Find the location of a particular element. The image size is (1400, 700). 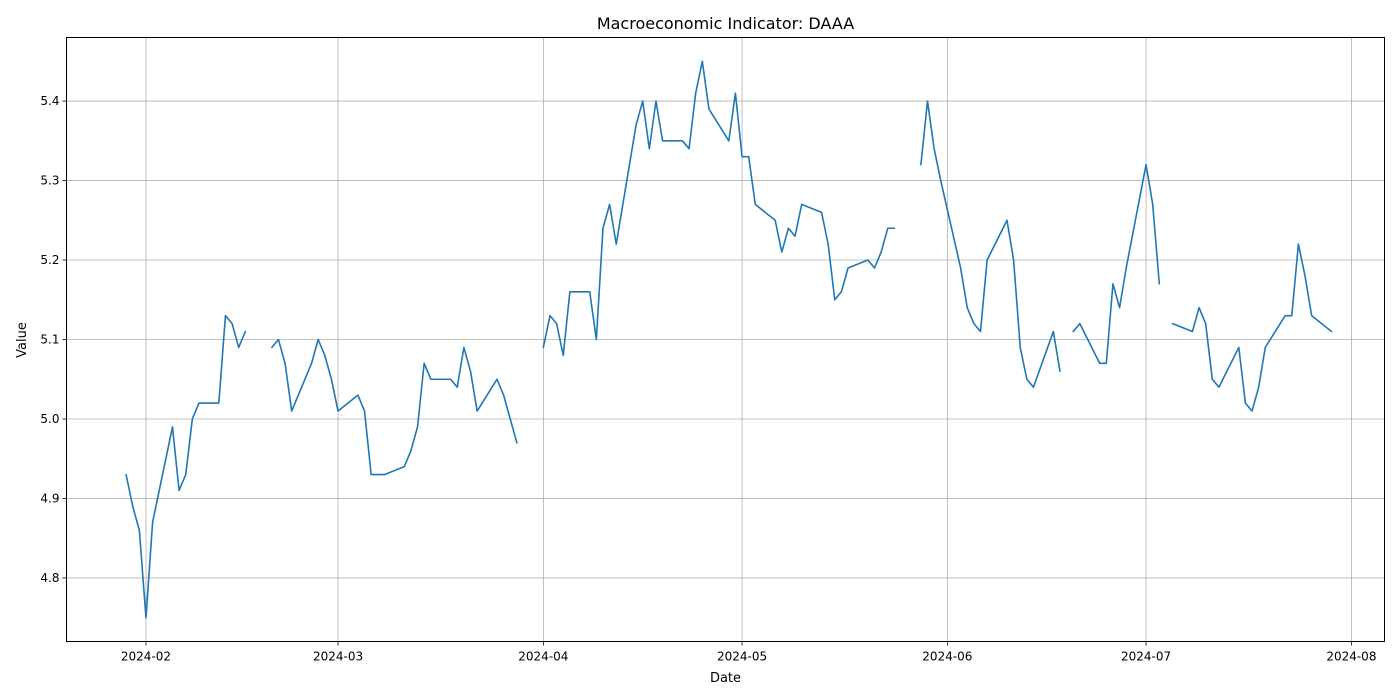

y-axis-label: Value is located at coordinates (22, 340).